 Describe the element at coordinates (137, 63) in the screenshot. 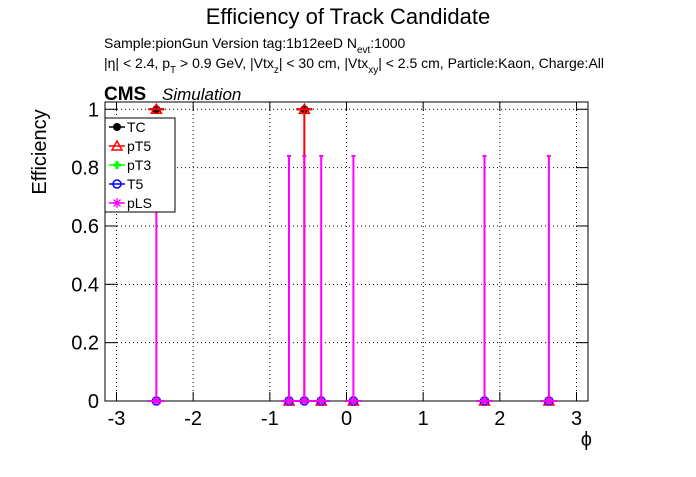

I see `subtitle-text: |η| < 2.4, p` at that location.